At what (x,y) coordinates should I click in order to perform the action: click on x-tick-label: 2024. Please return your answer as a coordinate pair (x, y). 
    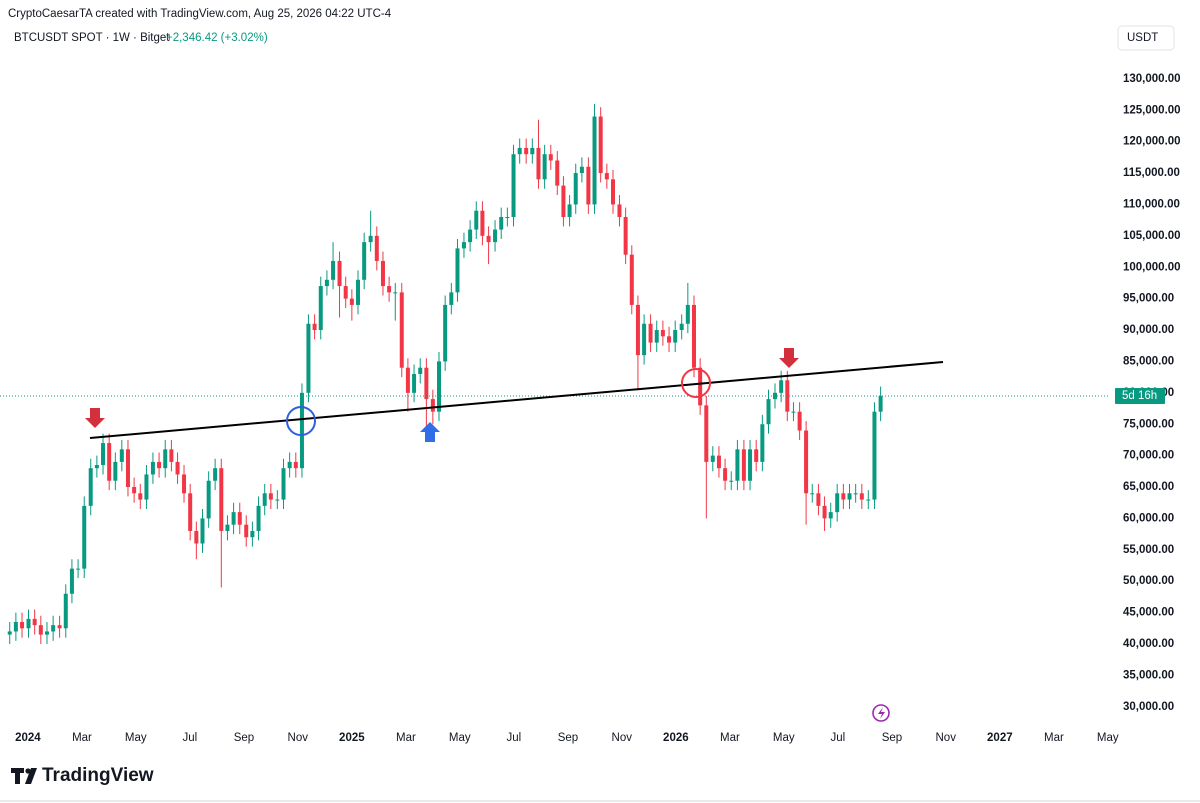
    Looking at the image, I should click on (28, 738).